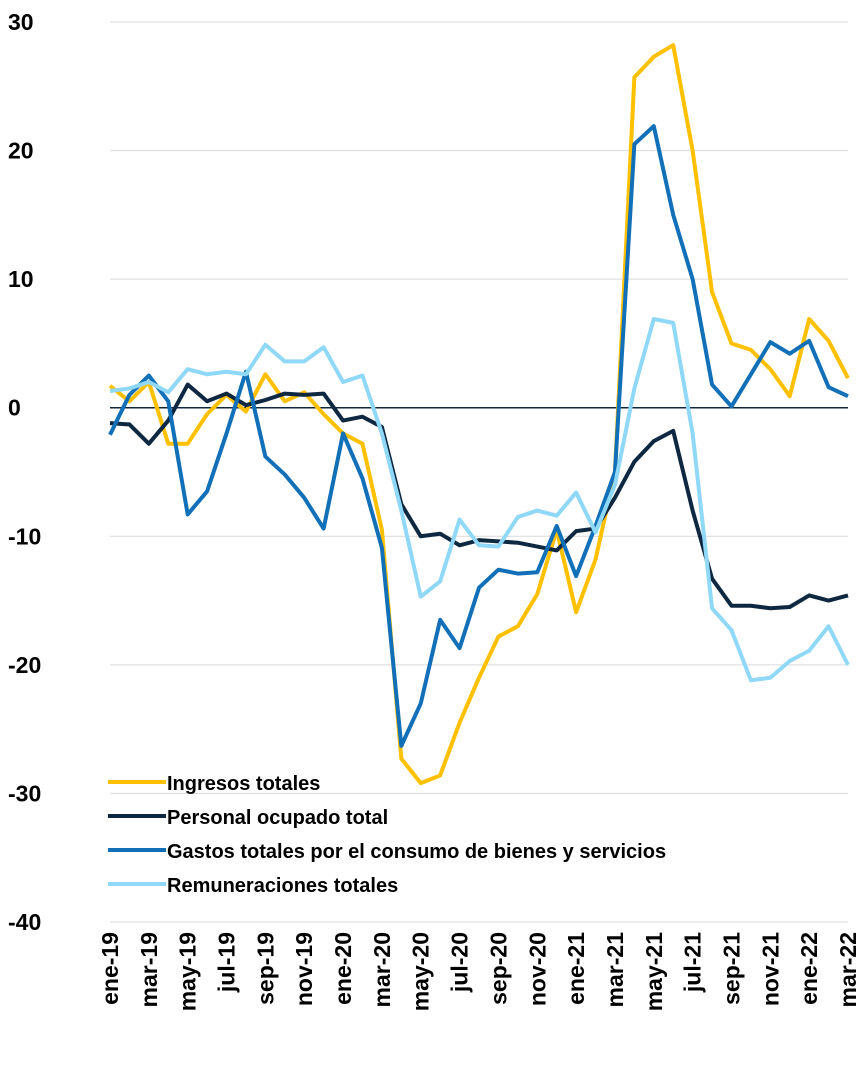 The image size is (861, 1065). I want to click on x-tick-label: ene-19, so click(110, 968).